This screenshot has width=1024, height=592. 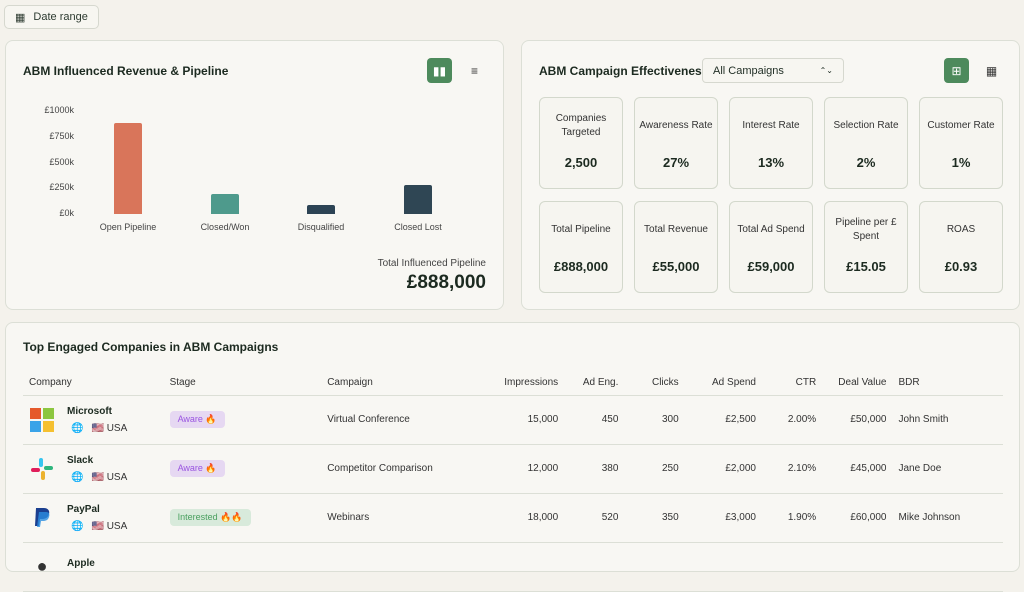 What do you see at coordinates (321, 227) in the screenshot?
I see `x-tick-label: Disqualified` at bounding box center [321, 227].